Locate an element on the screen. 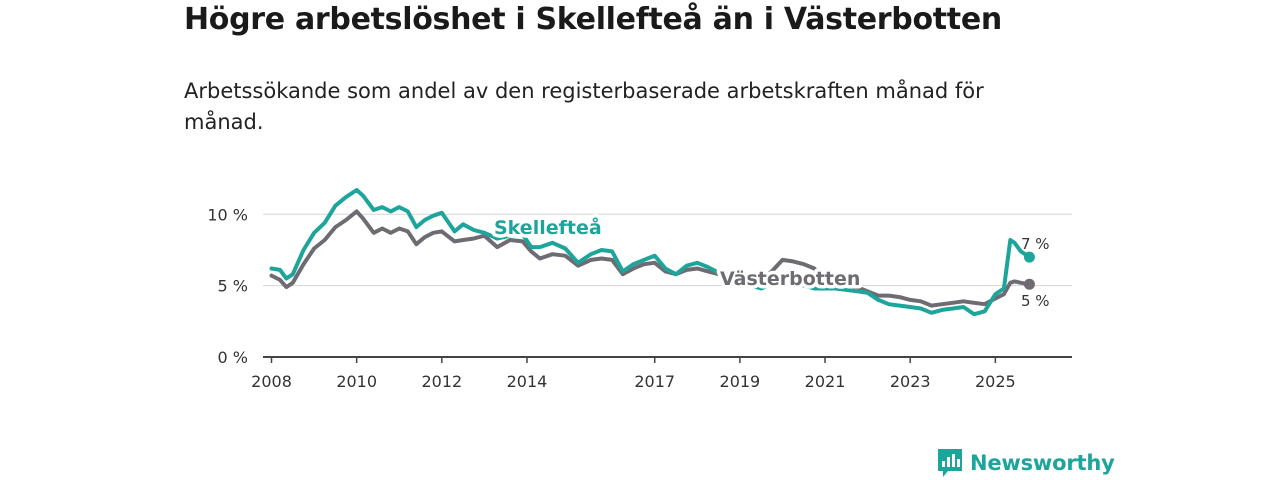 The image size is (1280, 480). brand-name: Newsworthy is located at coordinates (1042, 463).